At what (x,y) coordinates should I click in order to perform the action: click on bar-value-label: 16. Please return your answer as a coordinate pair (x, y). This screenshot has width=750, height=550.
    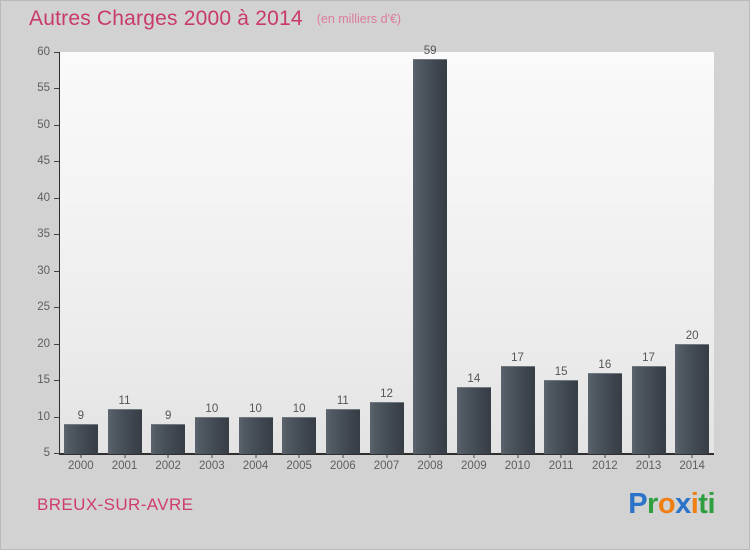
    Looking at the image, I should click on (605, 364).